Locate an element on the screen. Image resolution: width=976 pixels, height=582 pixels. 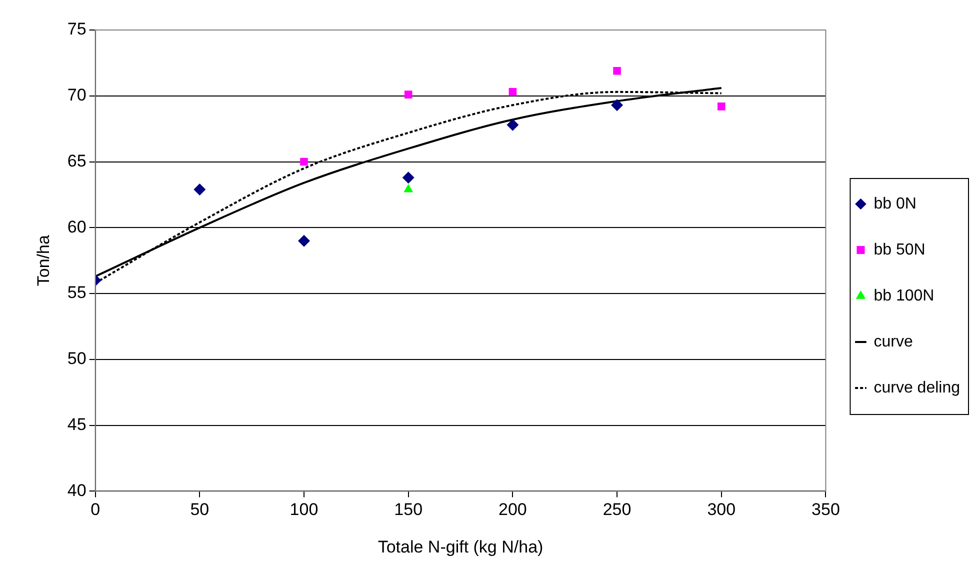
x-tick-label: 100 is located at coordinates (304, 510).